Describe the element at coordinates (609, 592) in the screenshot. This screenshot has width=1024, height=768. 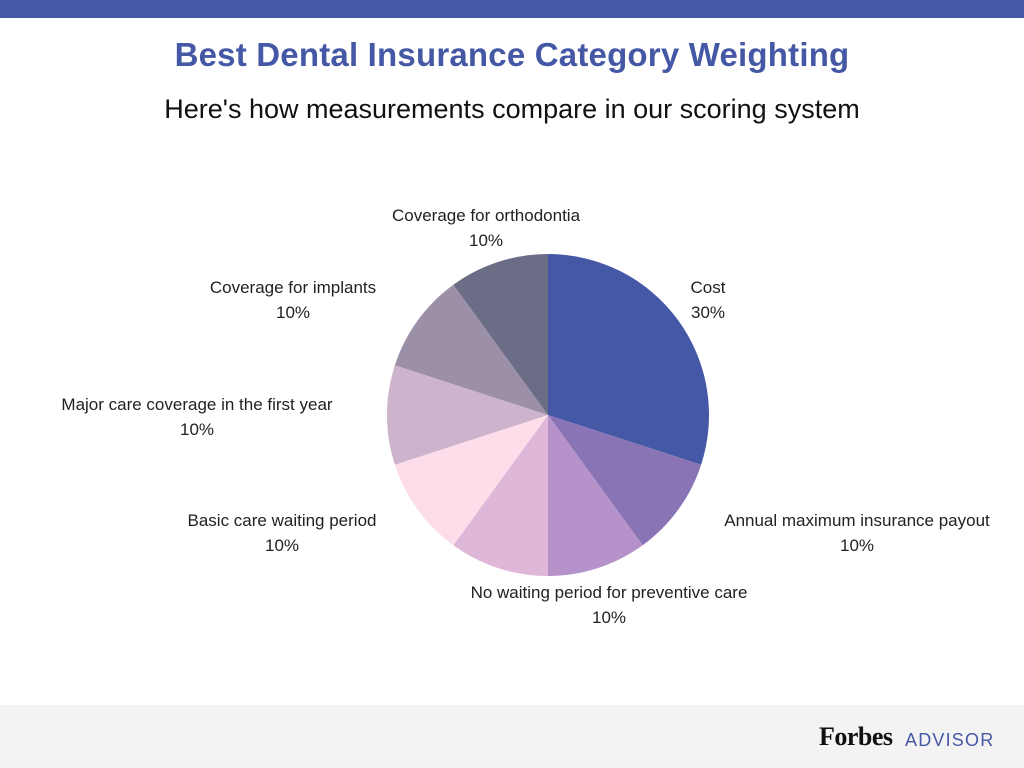
I see `slice-label-name: No waiting period for preventive care` at that location.